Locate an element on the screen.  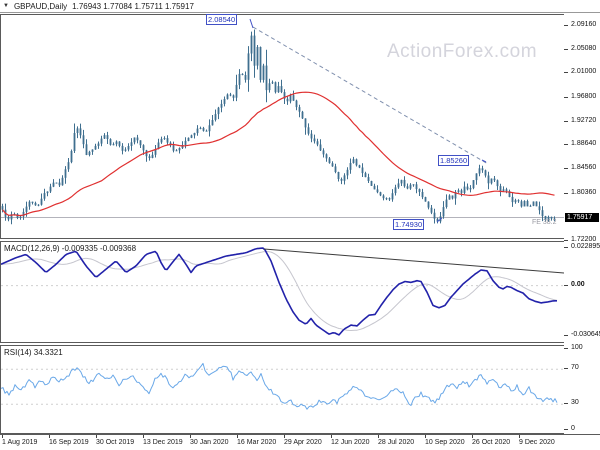
axis-tick-label: 70 is located at coordinates (575, 367).